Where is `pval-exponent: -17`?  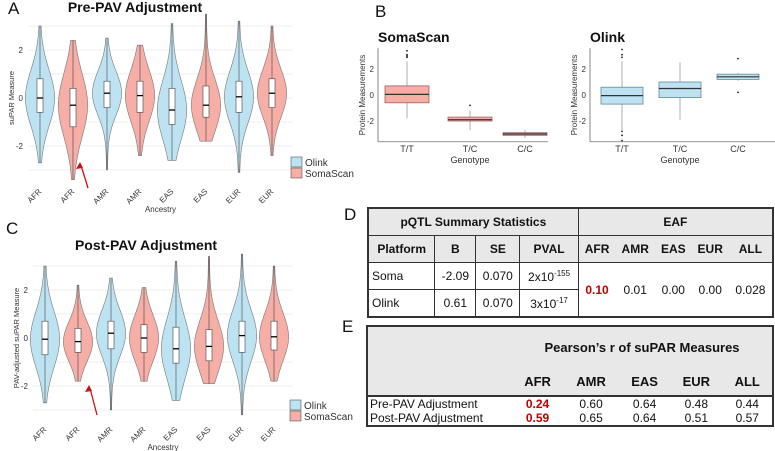 pval-exponent: -17 is located at coordinates (562, 300).